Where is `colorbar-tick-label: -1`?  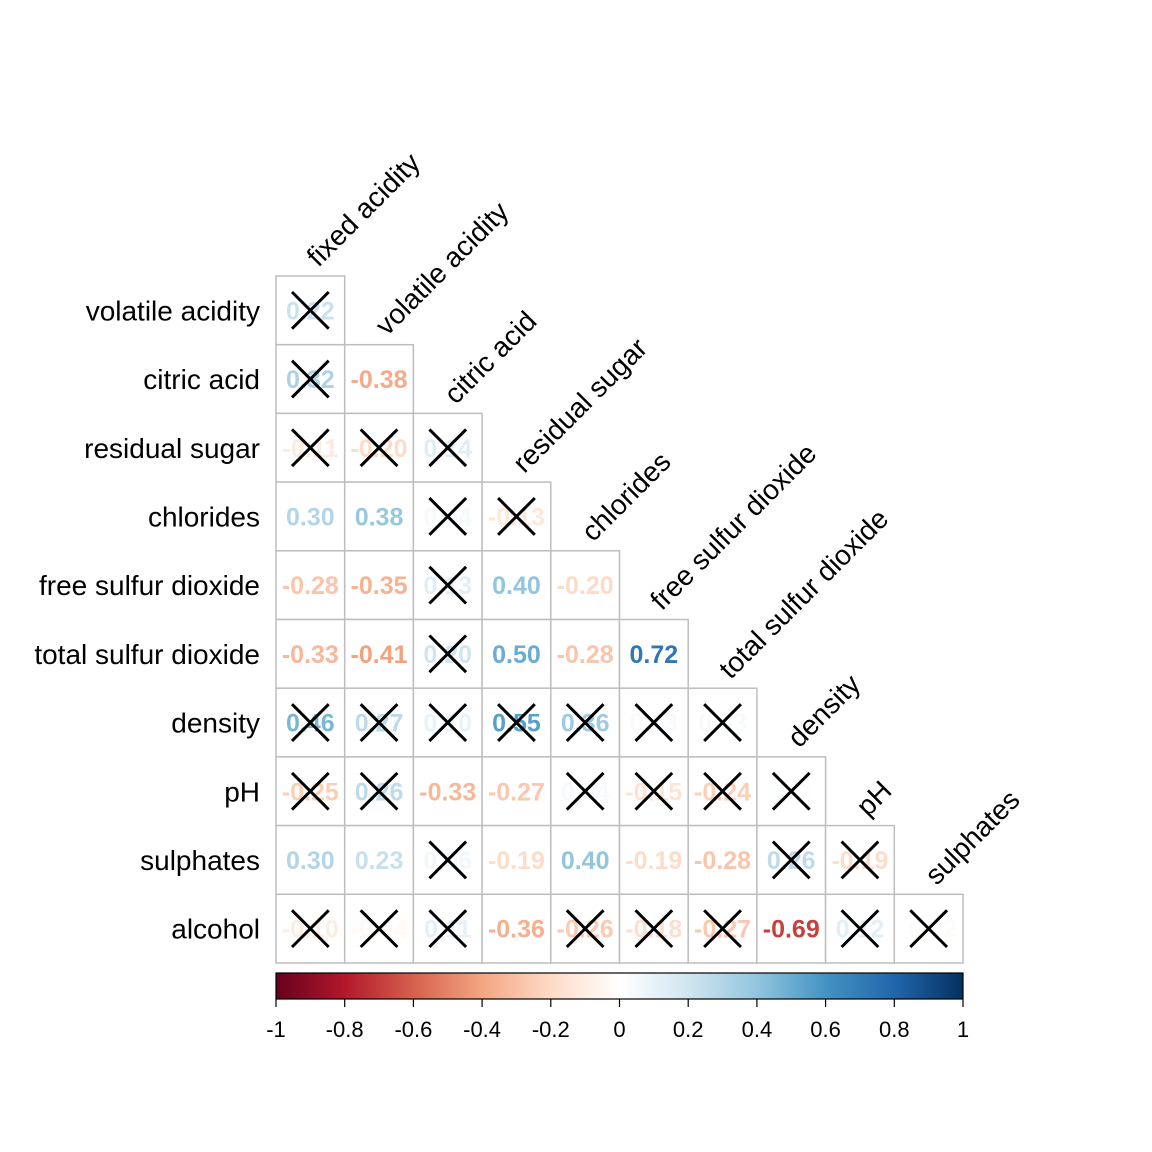 colorbar-tick-label: -1 is located at coordinates (276, 1029).